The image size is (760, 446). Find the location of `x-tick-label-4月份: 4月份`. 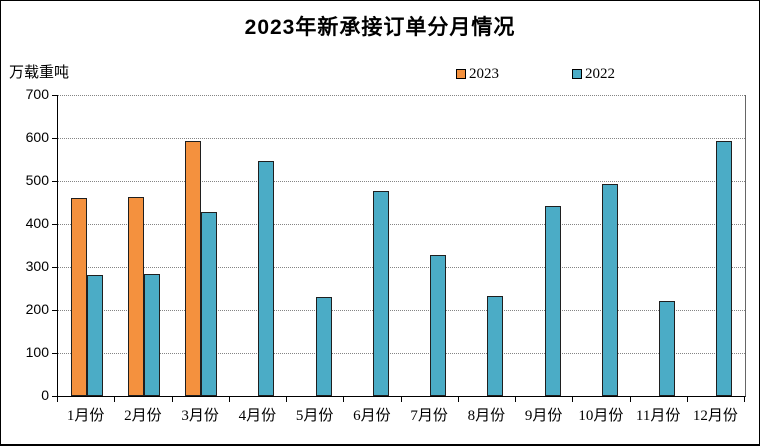

x-tick-label-4月份: 4月份 is located at coordinates (257, 416).